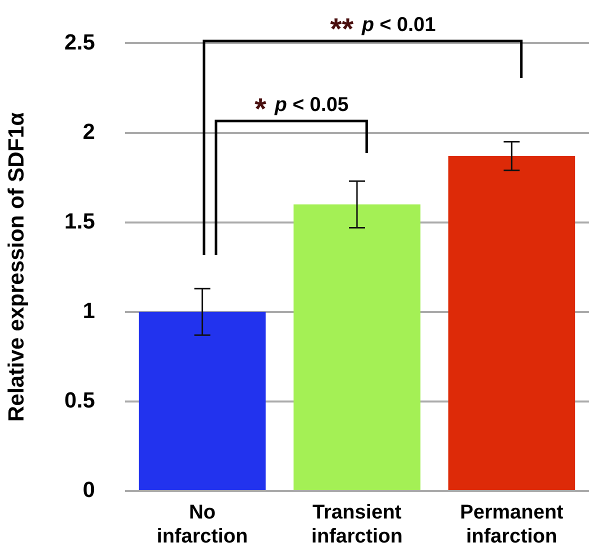  What do you see at coordinates (15, 267) in the screenshot?
I see `y-axis-title: Relative expression of SDF1α` at bounding box center [15, 267].